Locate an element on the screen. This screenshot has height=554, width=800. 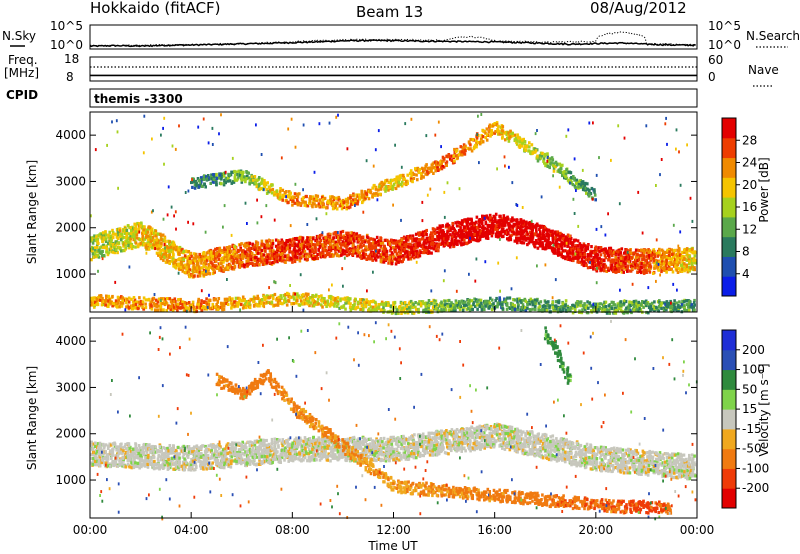
noise-left-tick-bottom: 10^0 is located at coordinates (66, 45).